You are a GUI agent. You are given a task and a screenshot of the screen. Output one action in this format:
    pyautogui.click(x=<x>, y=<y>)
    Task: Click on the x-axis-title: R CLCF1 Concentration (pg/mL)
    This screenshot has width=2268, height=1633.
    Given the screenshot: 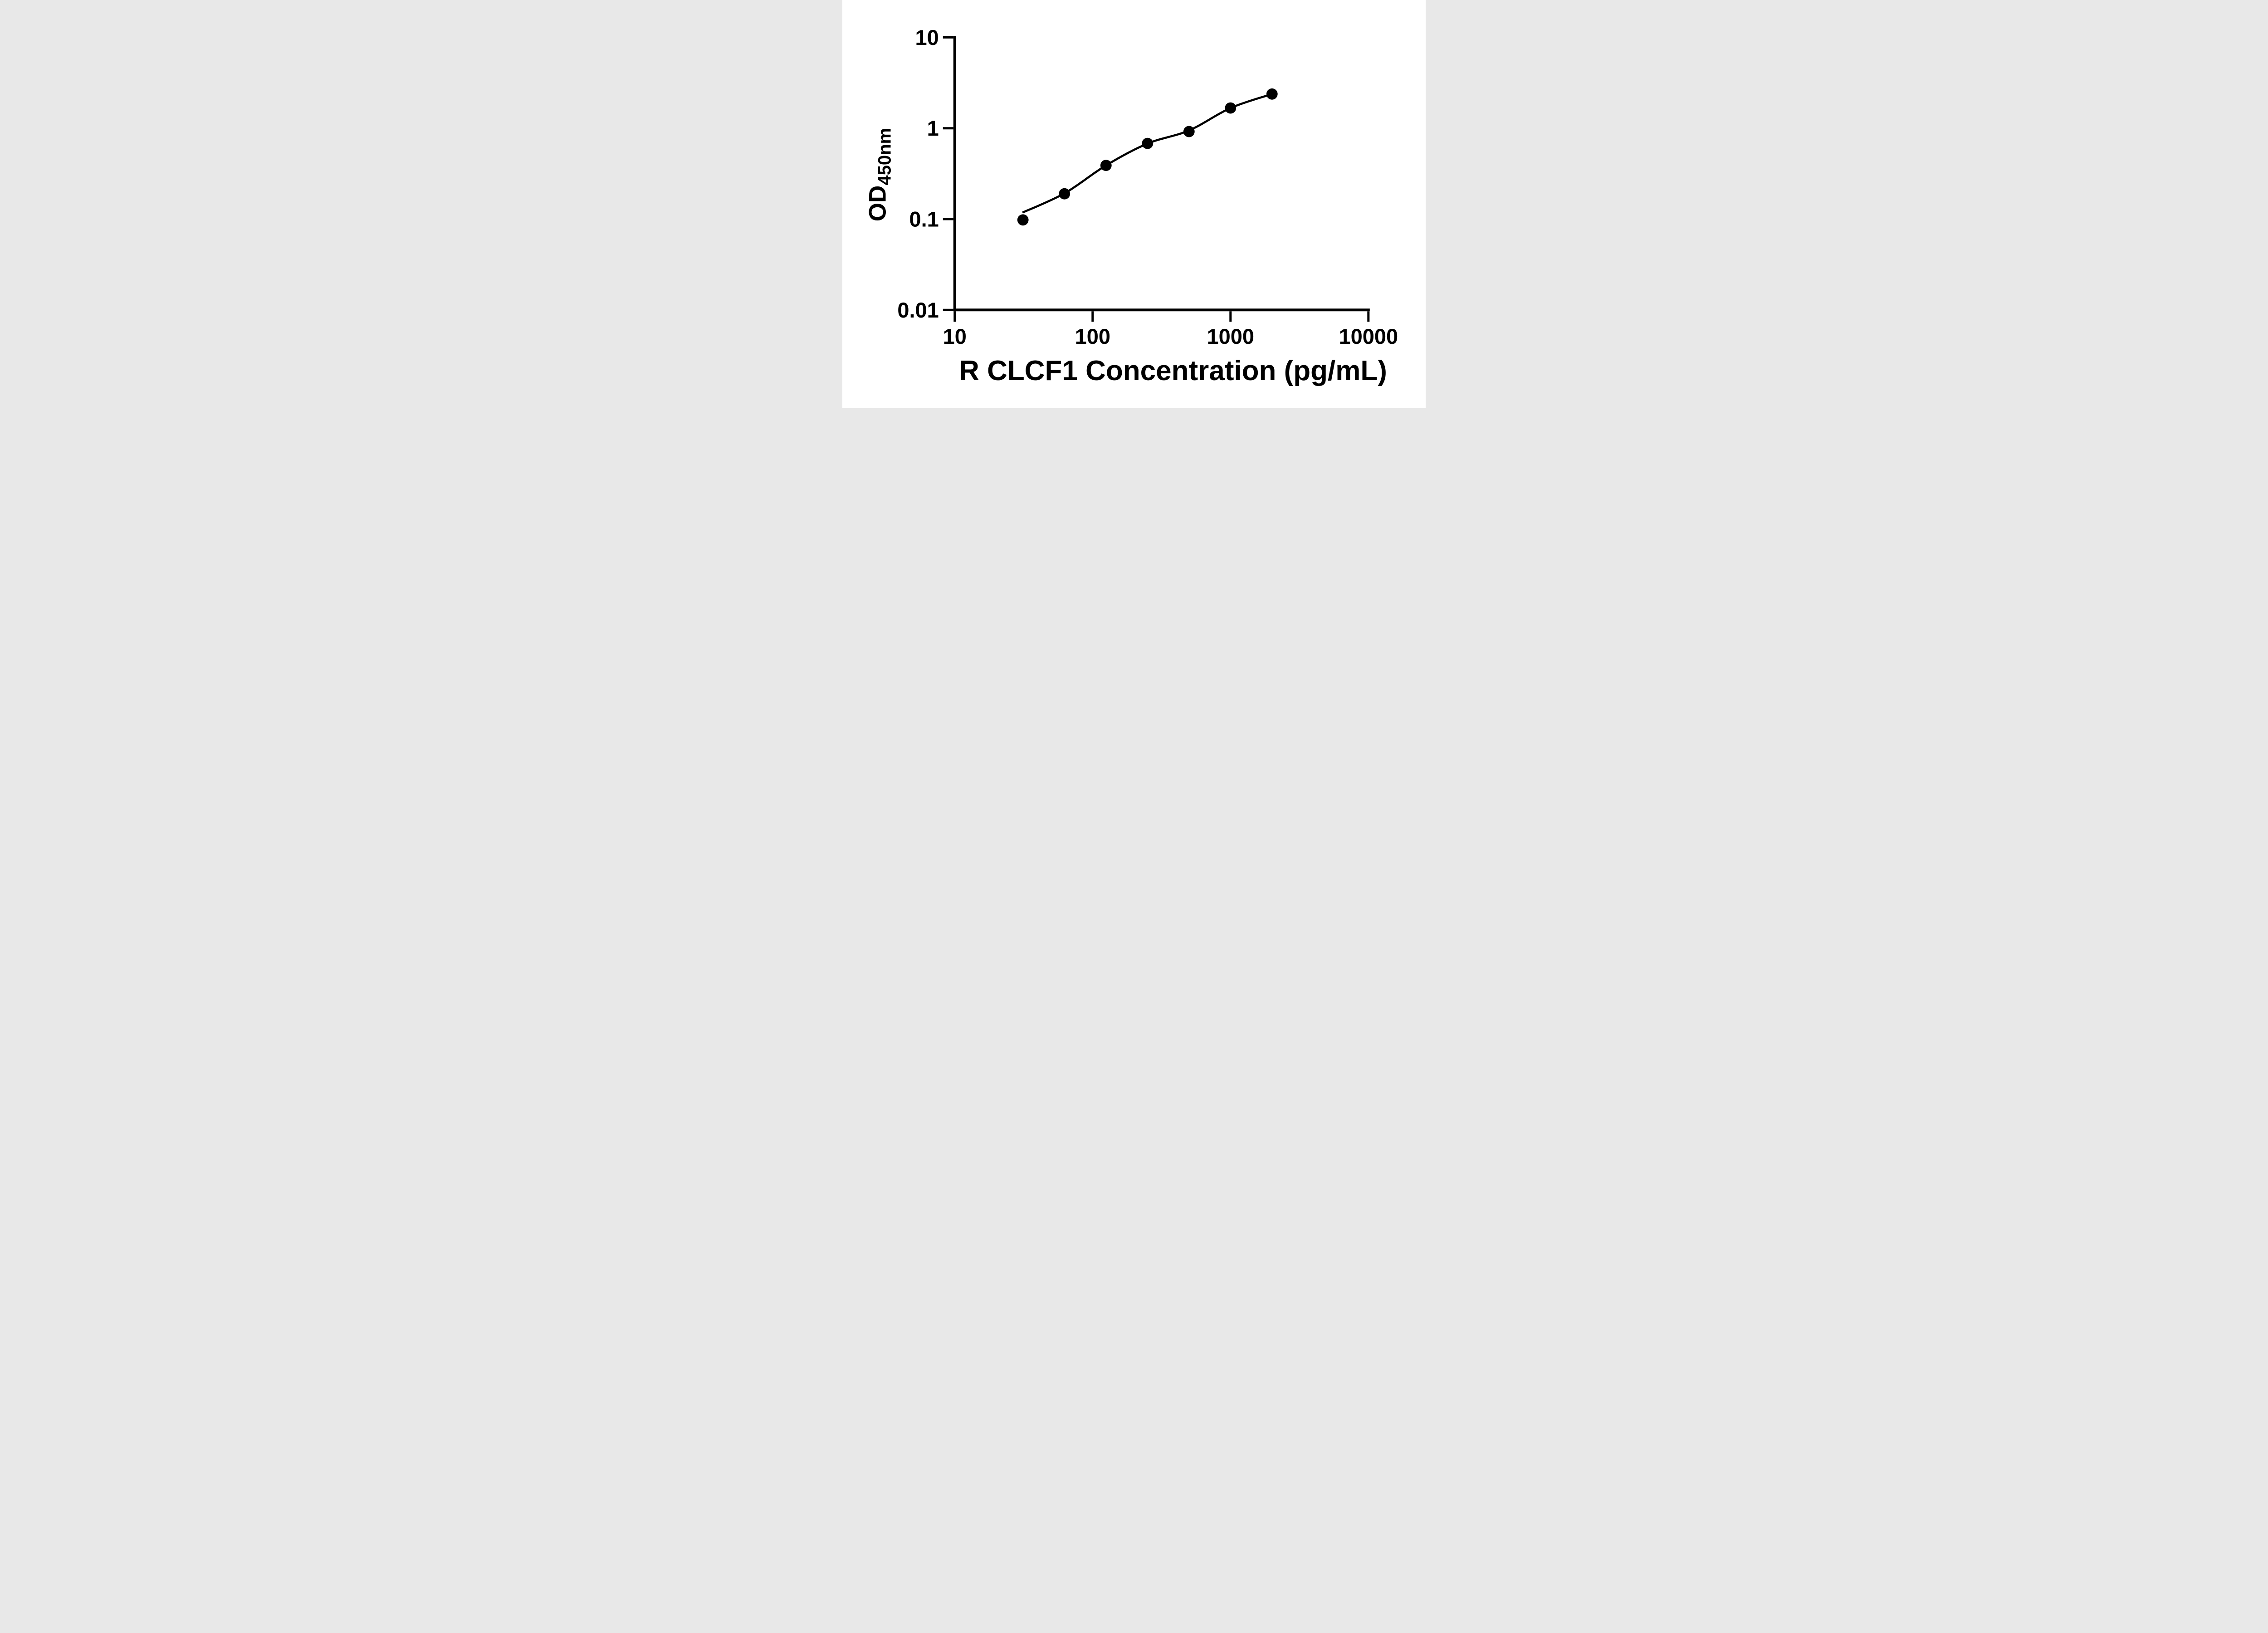 What is the action you would take?
    pyautogui.click(x=1173, y=370)
    